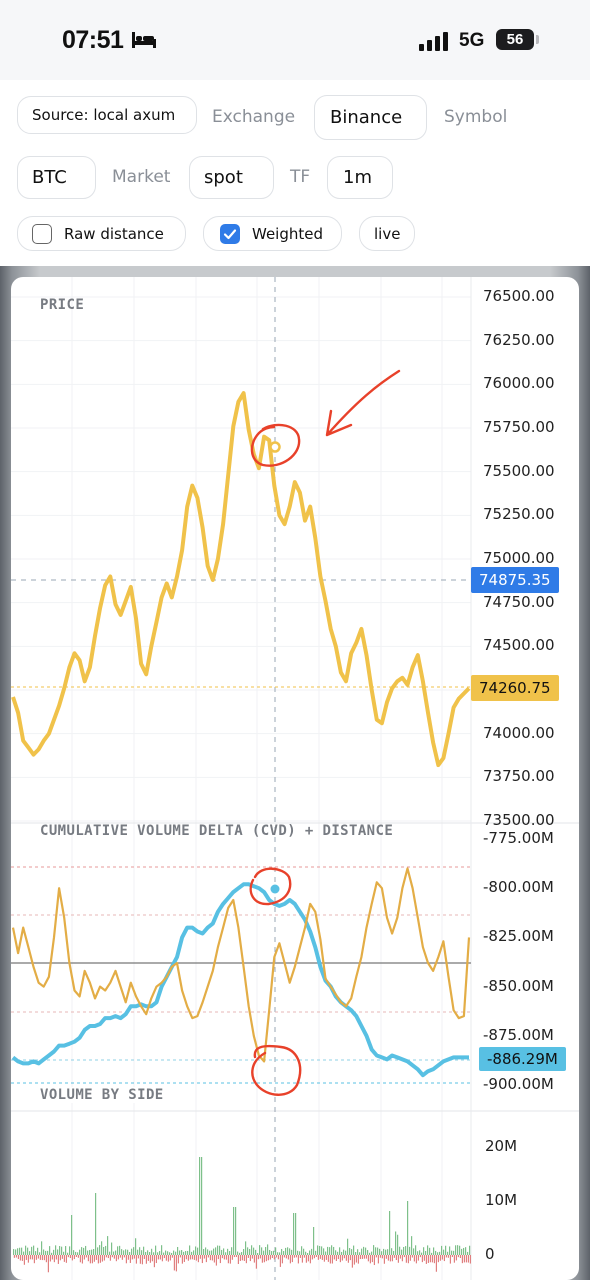 The image size is (590, 1280). I want to click on live-button: live, so click(387, 233).